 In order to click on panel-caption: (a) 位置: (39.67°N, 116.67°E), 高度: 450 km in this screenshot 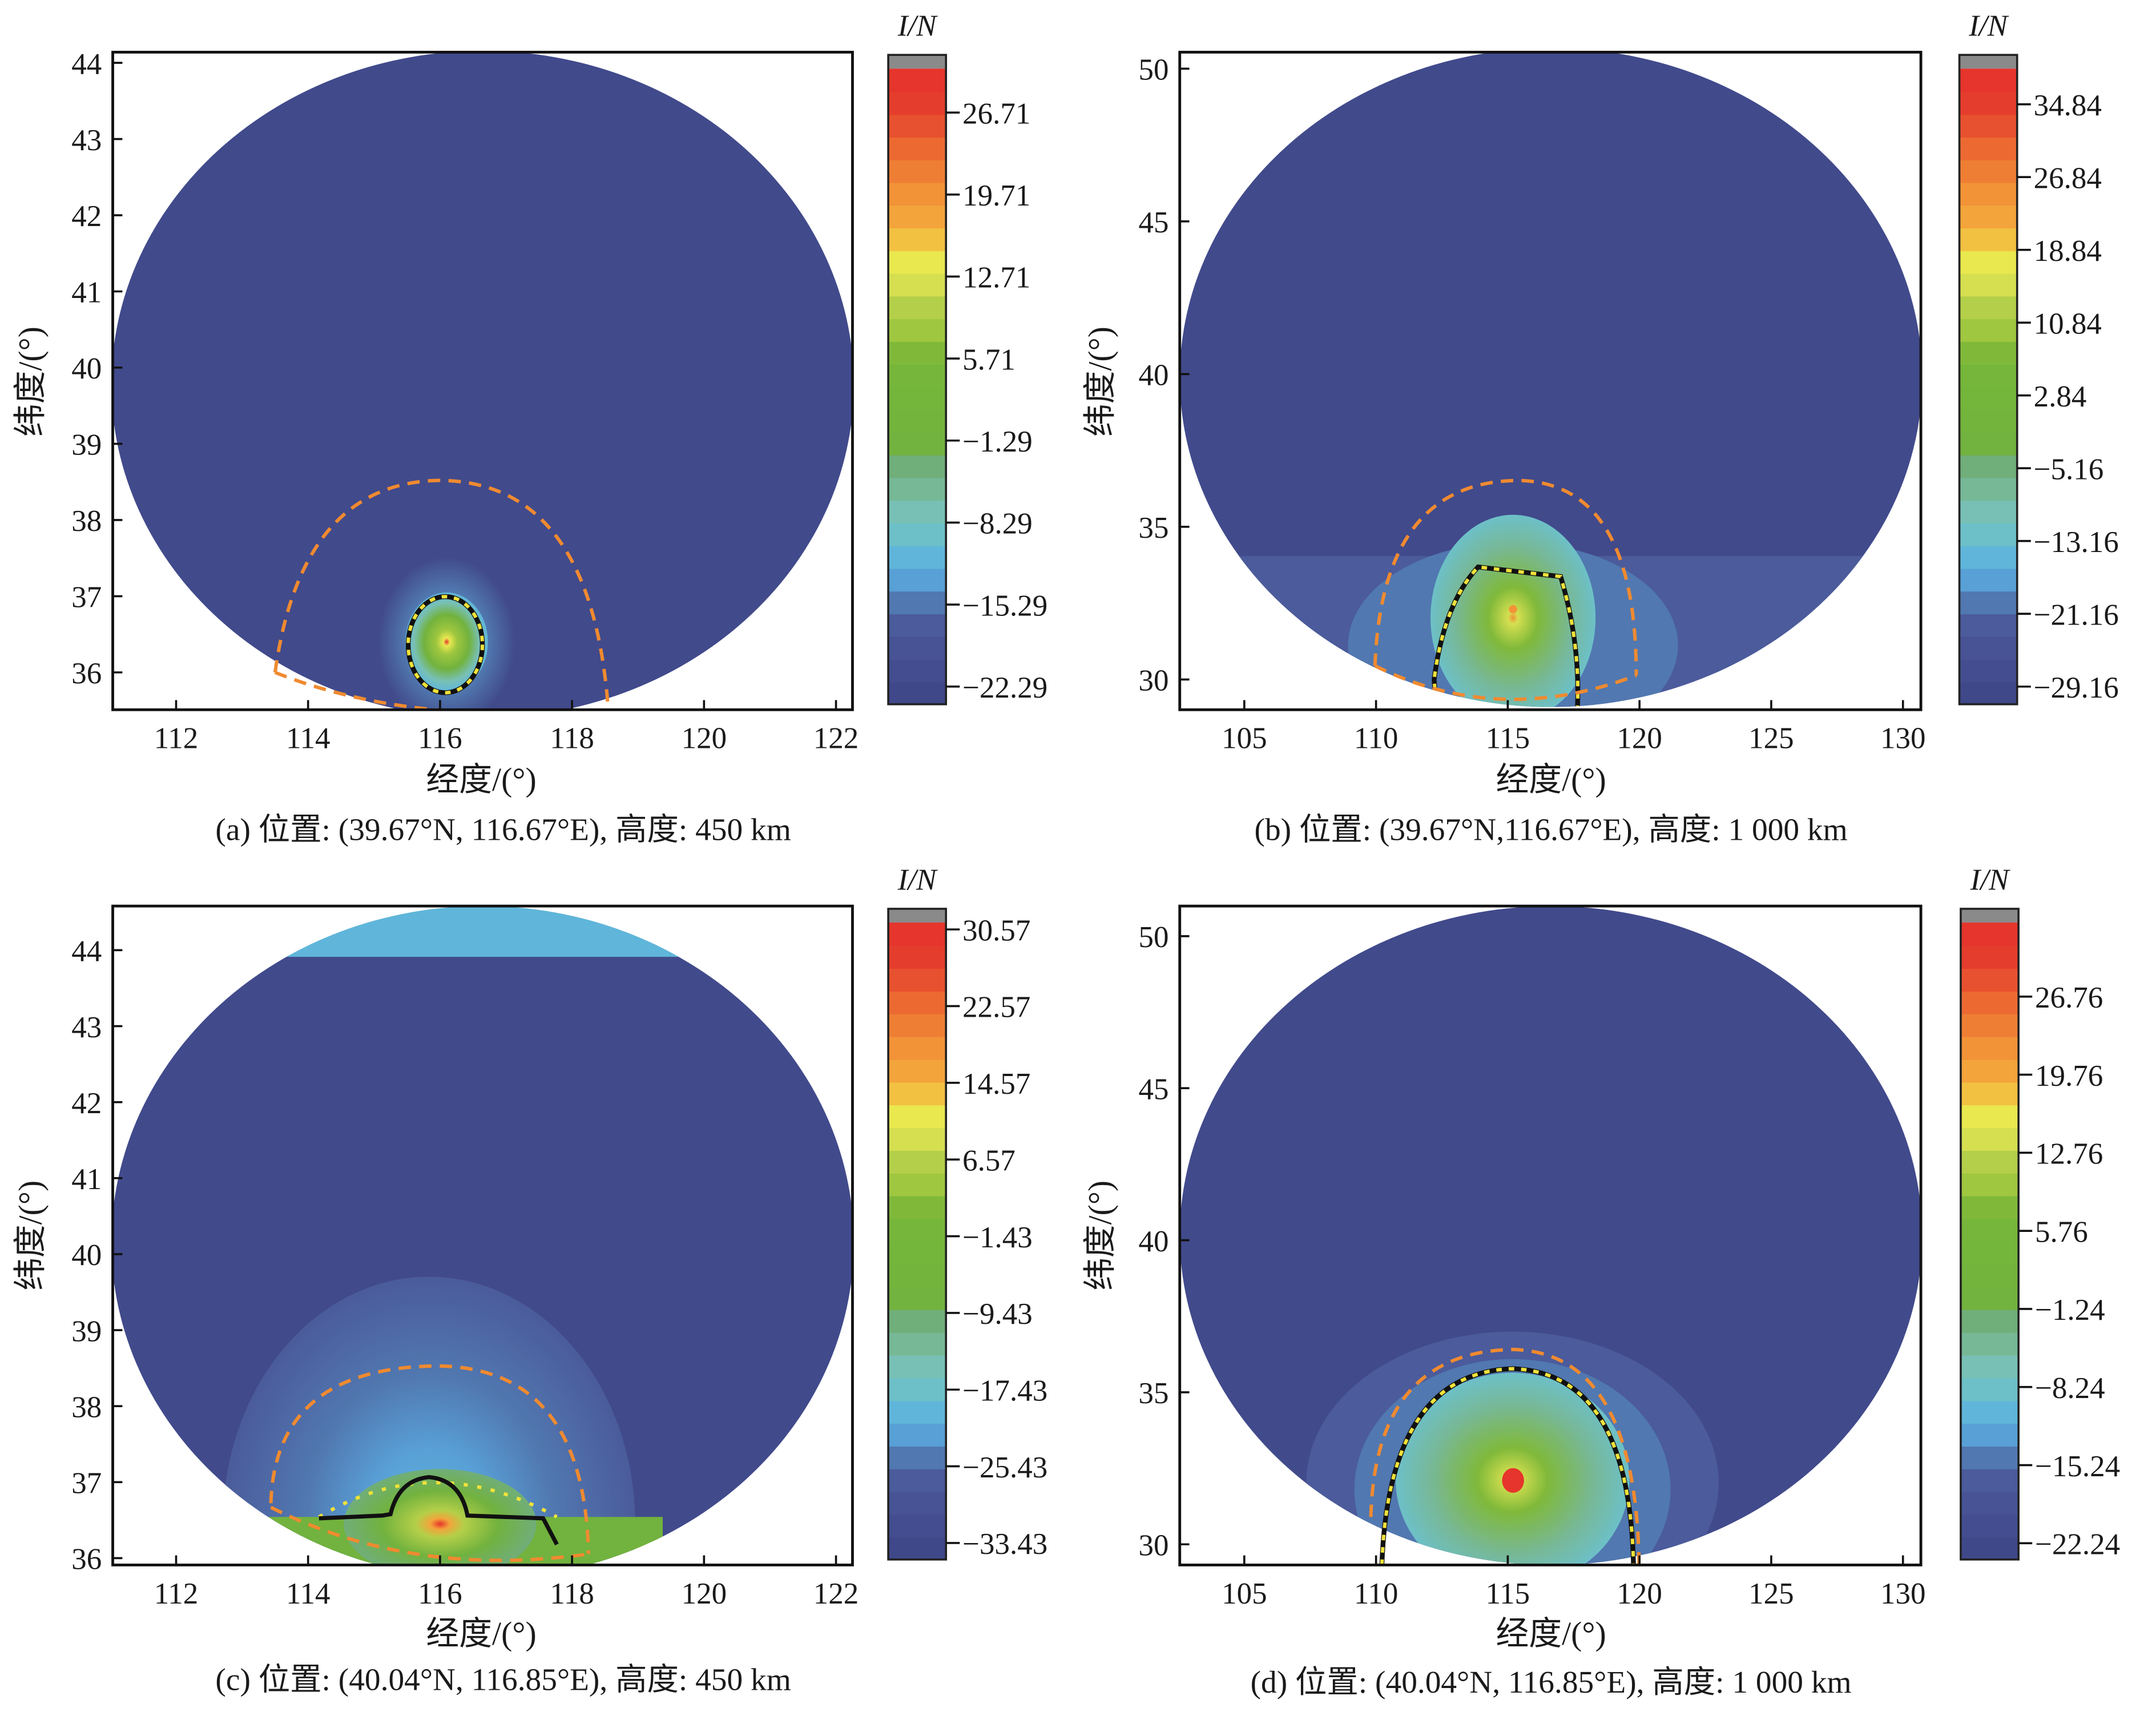, I will do `click(503, 829)`.